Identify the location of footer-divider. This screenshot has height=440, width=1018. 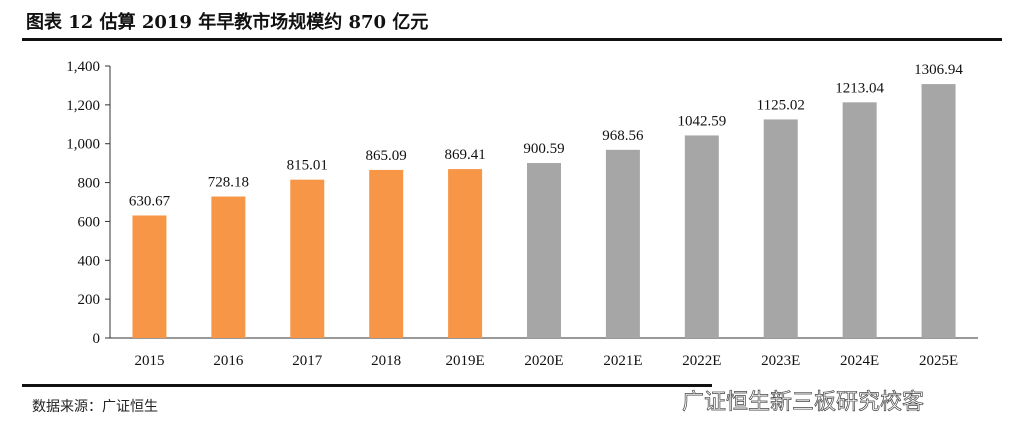
(367, 385).